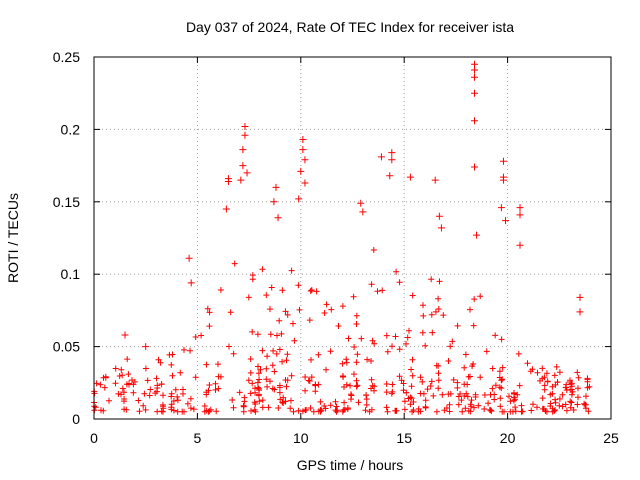 The image size is (640, 480). What do you see at coordinates (76, 419) in the screenshot?
I see `y-tick-label: 0` at bounding box center [76, 419].